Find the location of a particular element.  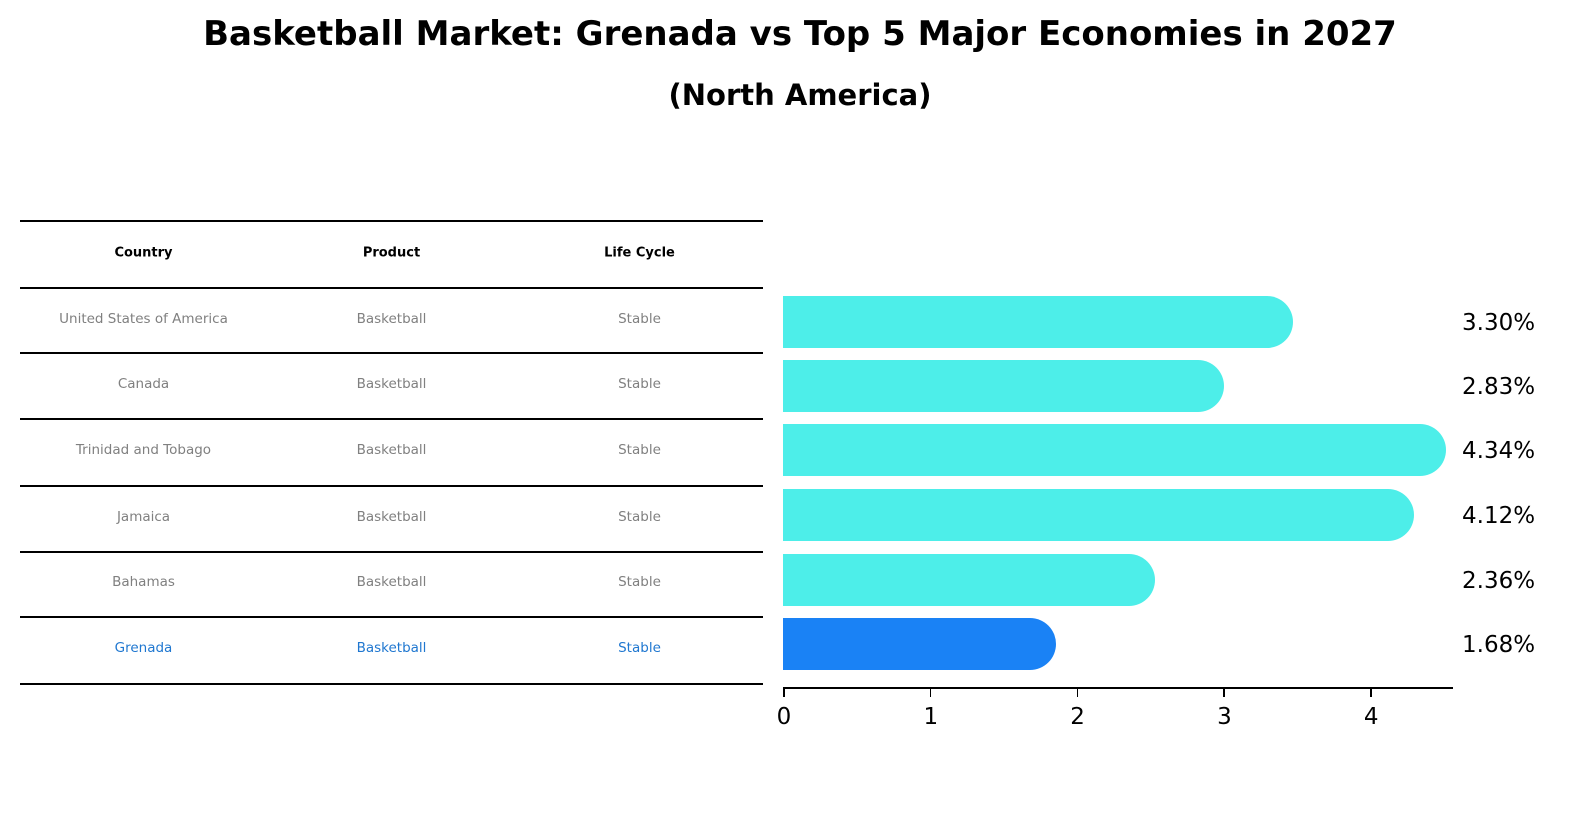

x-tick-label: 3 is located at coordinates (1224, 717).